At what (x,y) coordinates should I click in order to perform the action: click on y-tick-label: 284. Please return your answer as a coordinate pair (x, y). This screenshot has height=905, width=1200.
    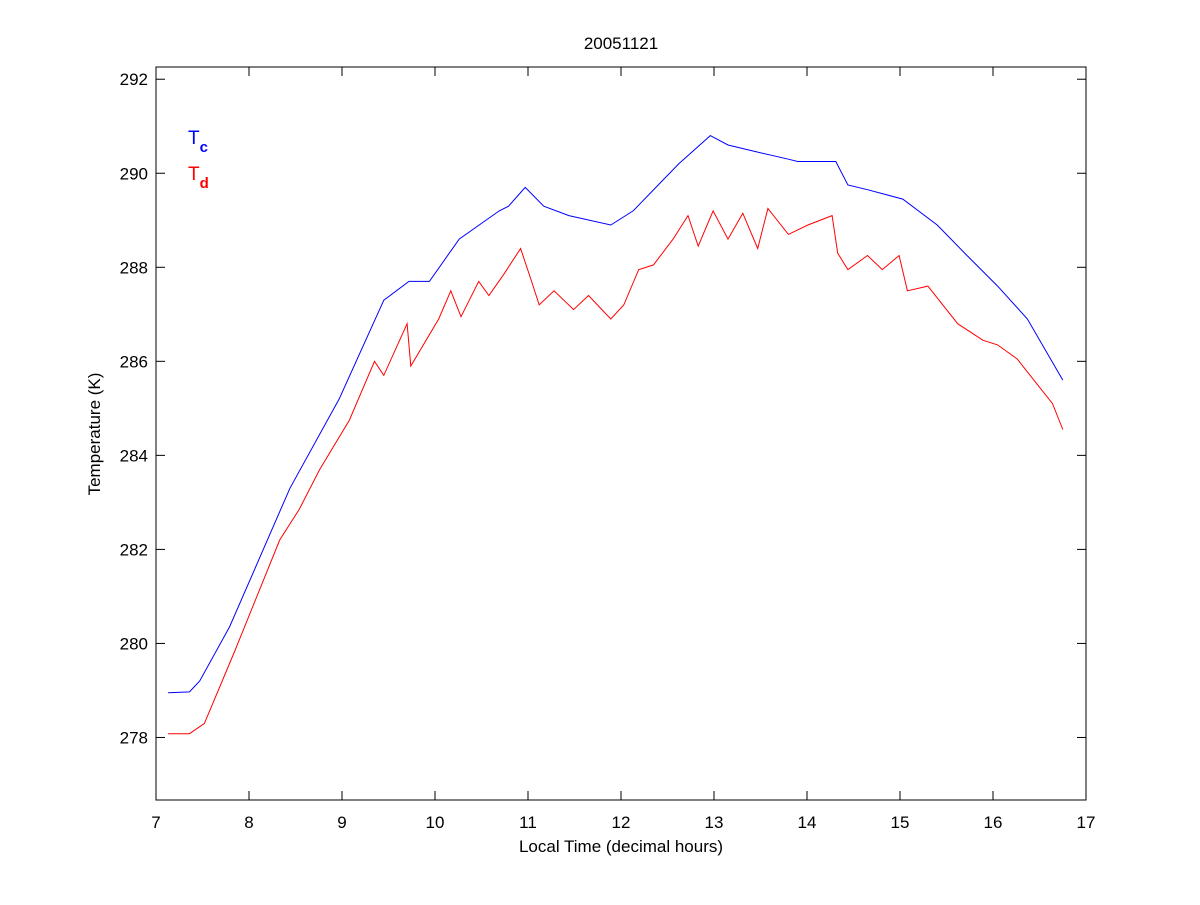
    Looking at the image, I should click on (134, 455).